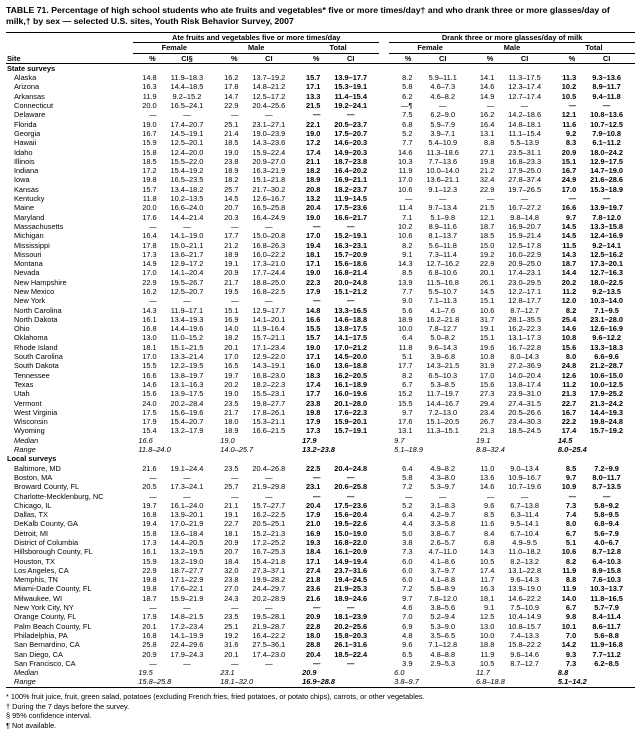  I want to click on percent-cell: 19.8, so click(487, 161).